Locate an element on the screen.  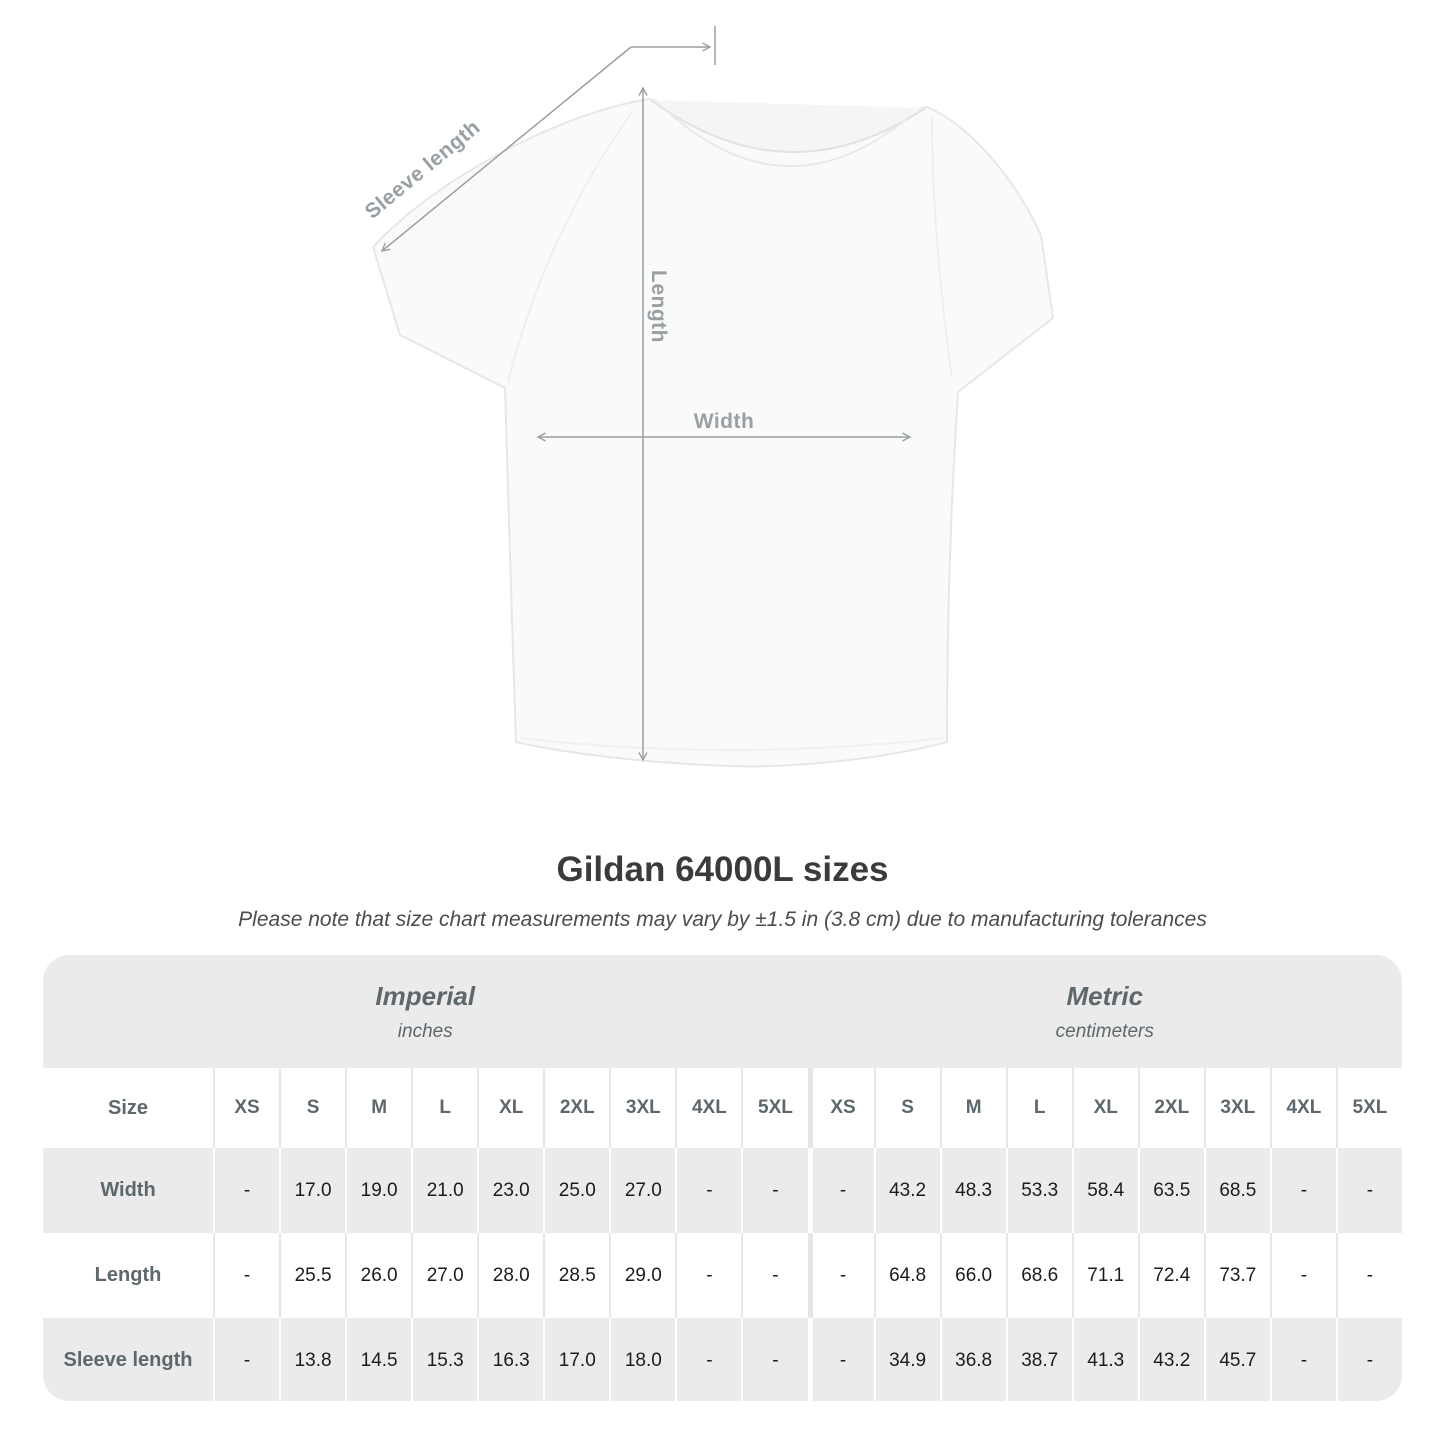
size-header-metric-xl: XL is located at coordinates (1104, 1108).